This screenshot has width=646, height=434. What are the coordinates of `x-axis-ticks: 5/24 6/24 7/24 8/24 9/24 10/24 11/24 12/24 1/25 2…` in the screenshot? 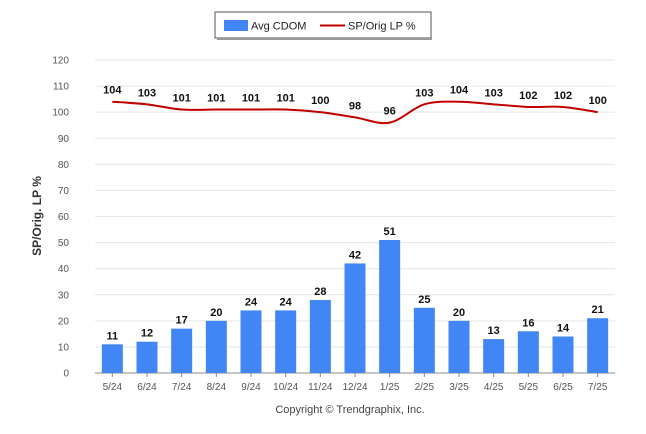 It's located at (355, 383).